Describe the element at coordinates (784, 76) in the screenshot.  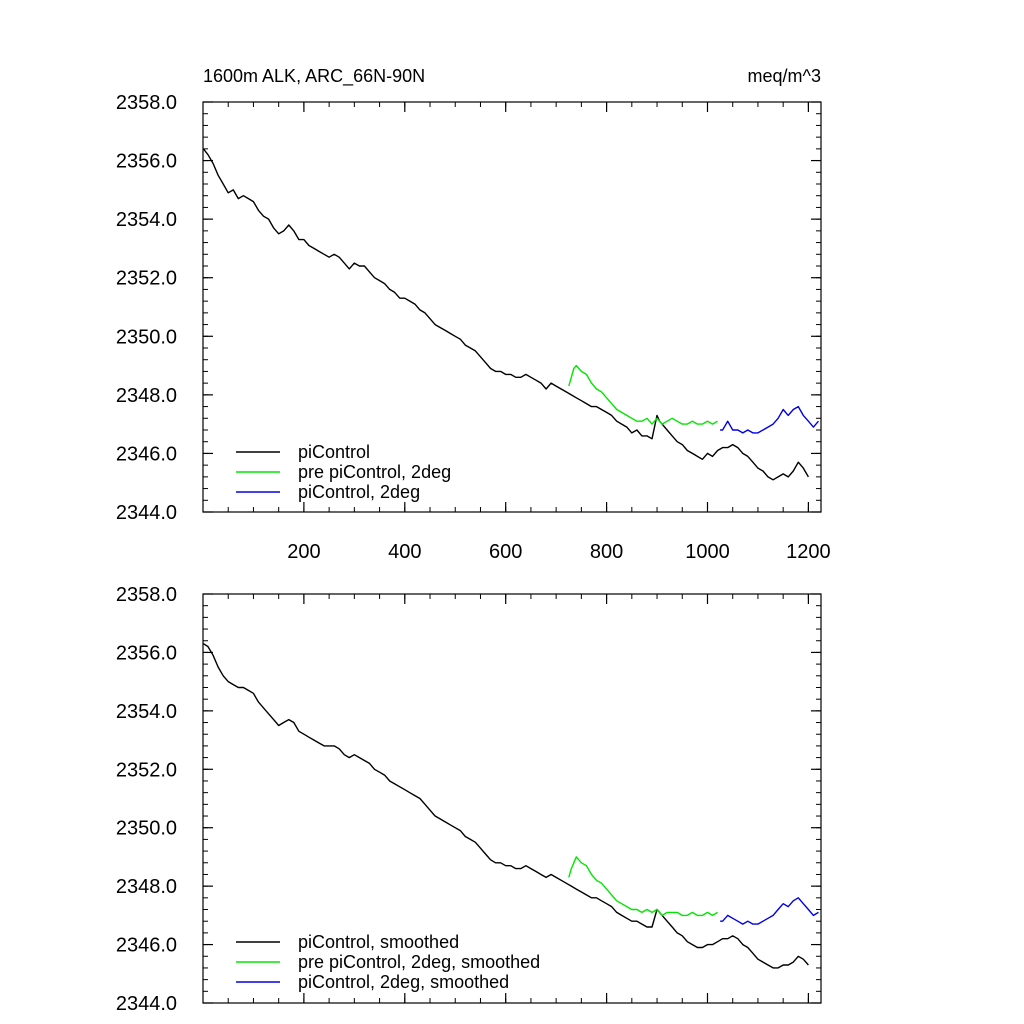
I see `units-label: meq/m^3` at that location.